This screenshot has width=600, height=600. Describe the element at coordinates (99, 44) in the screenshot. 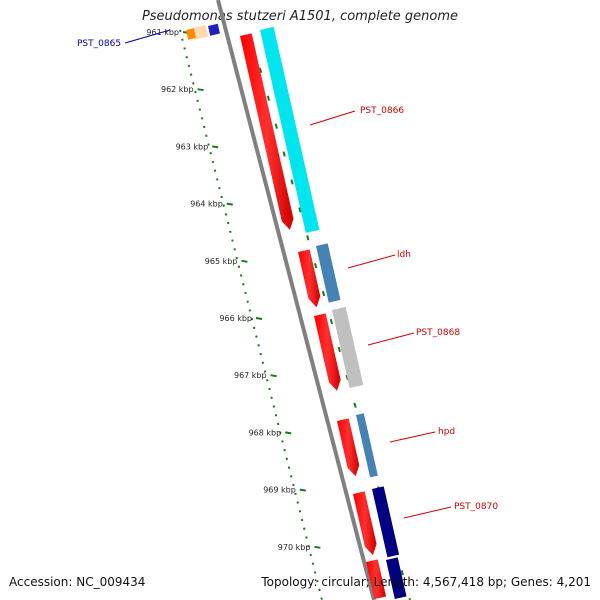

I see `gene-label: PST_0865` at that location.